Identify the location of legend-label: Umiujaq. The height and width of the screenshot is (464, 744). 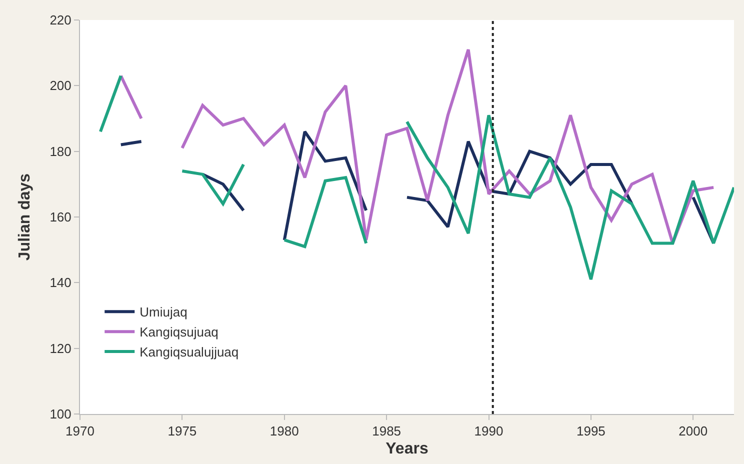
(164, 312).